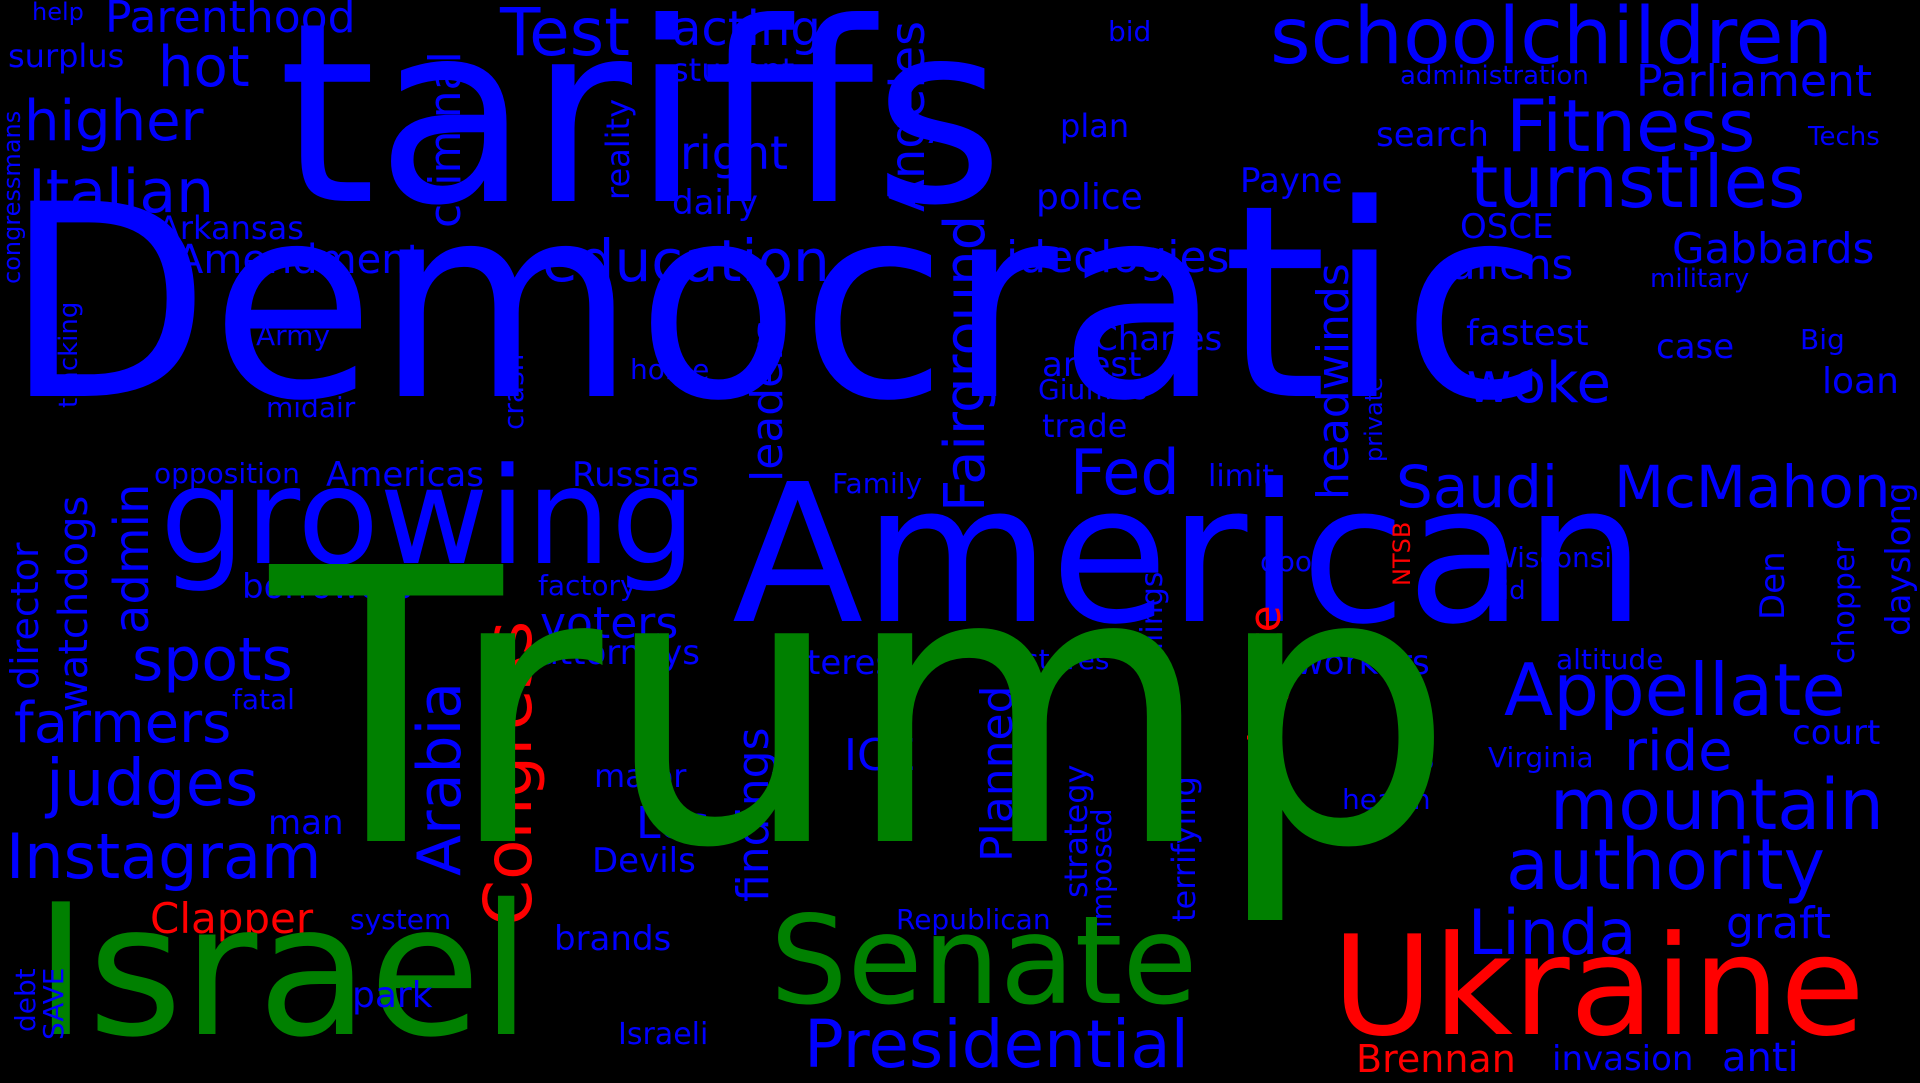 The image size is (1920, 1083). I want to click on word-army: Army, so click(293, 335).